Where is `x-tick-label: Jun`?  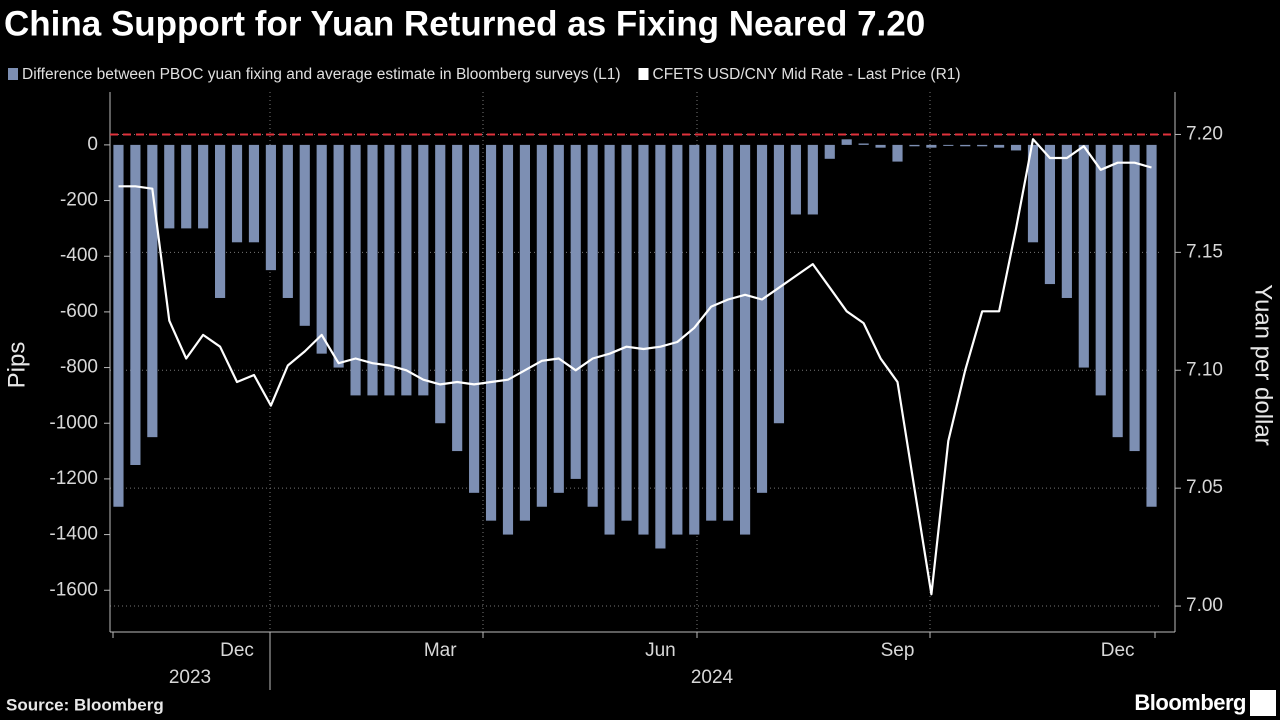 x-tick-label: Jun is located at coordinates (660, 650).